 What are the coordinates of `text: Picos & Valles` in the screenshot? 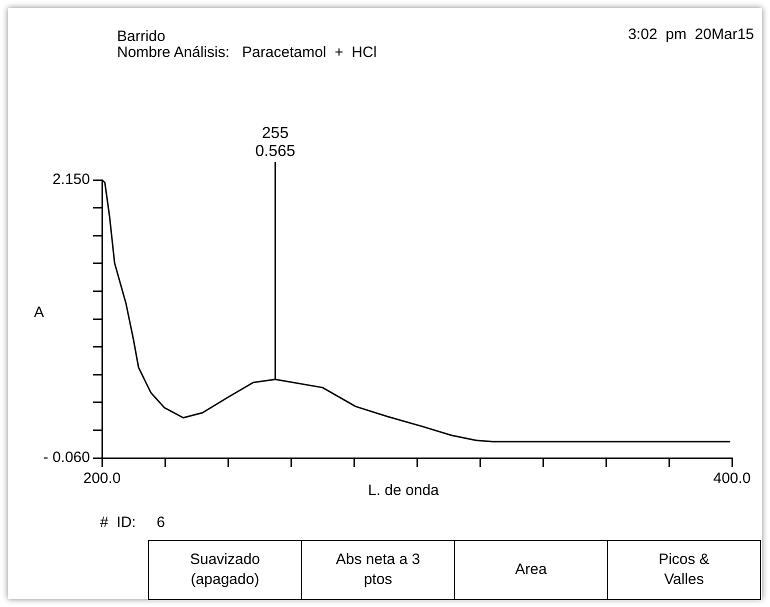 It's located at (684, 570).